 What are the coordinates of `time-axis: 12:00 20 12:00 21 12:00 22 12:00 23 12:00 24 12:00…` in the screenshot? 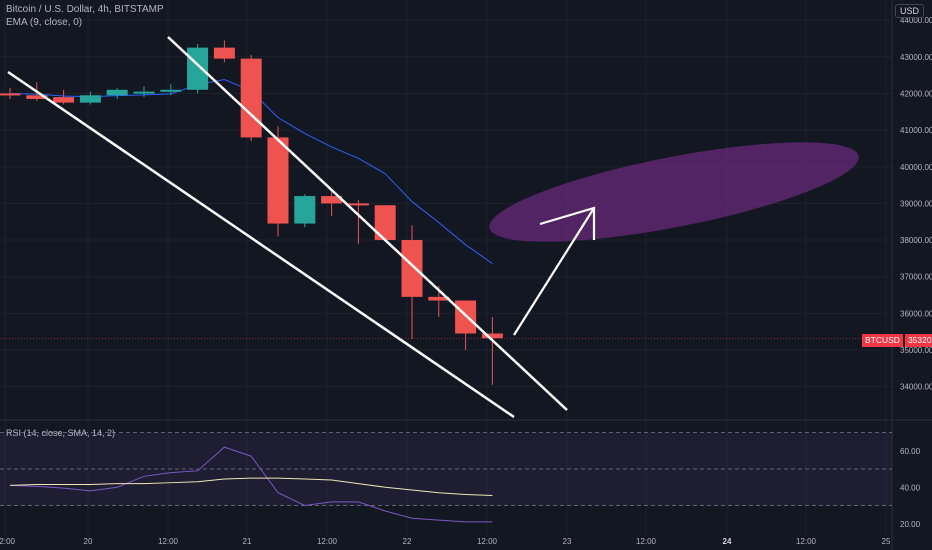 It's located at (445, 541).